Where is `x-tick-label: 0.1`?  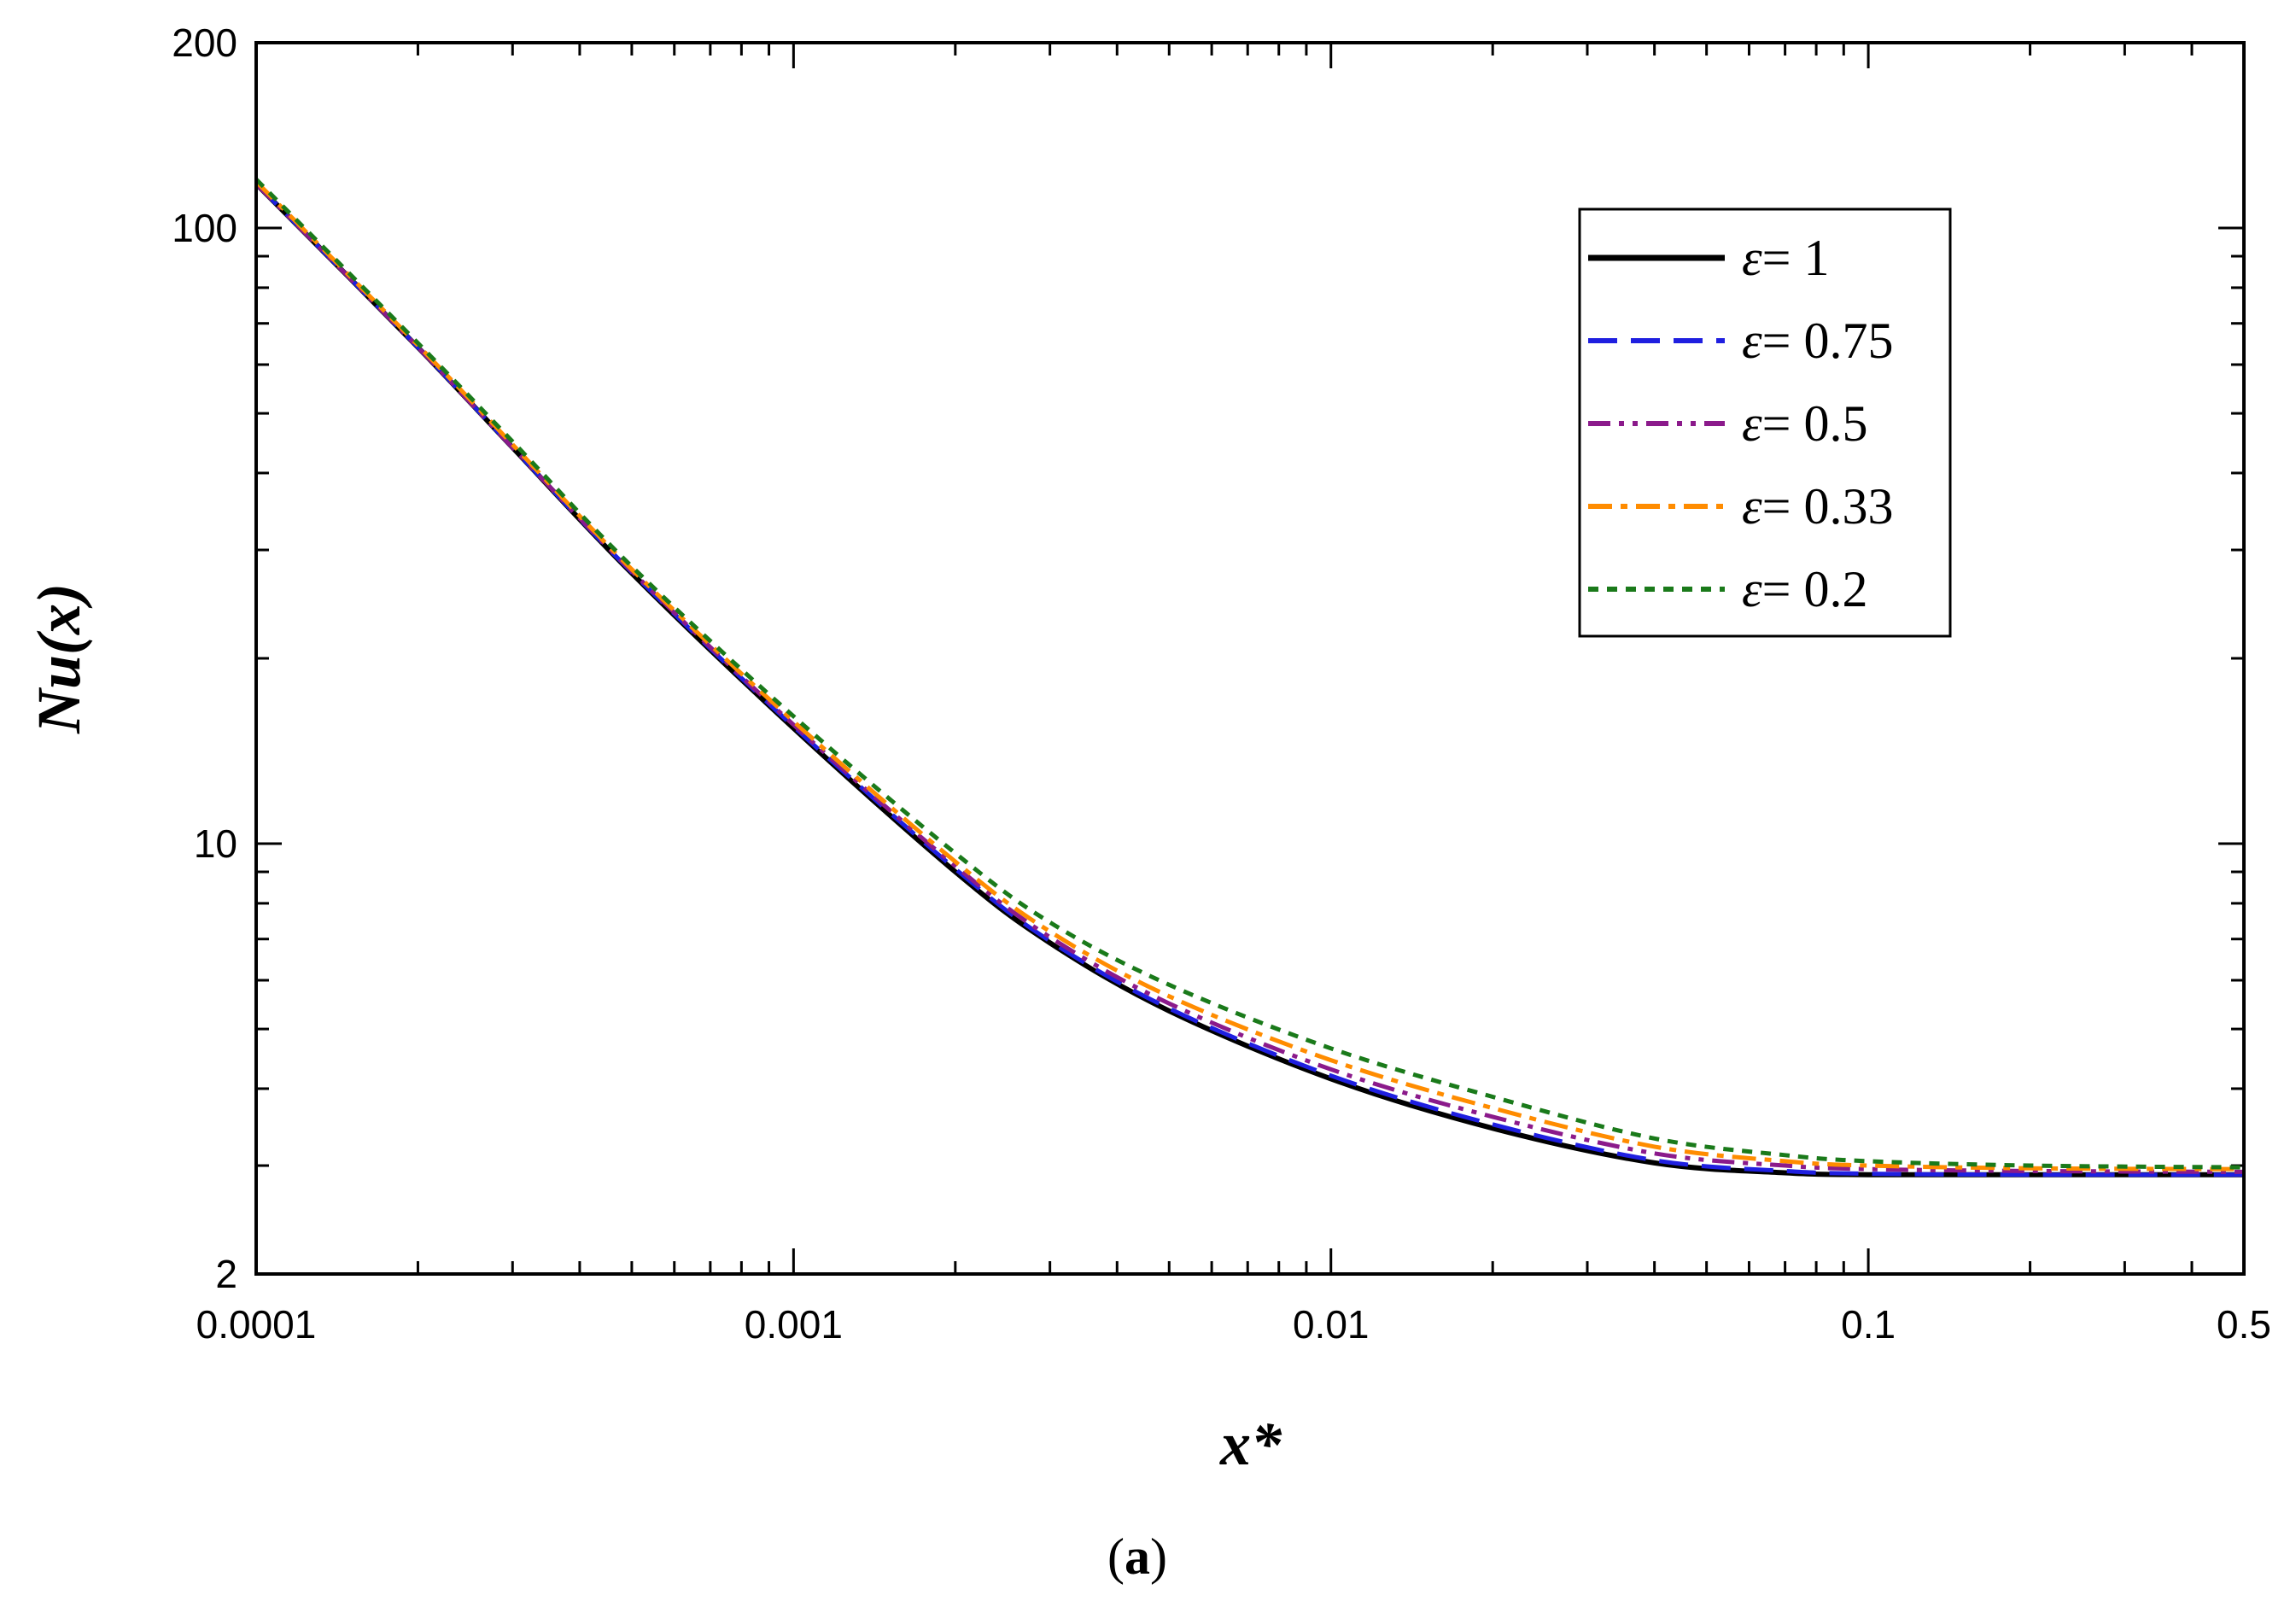 x-tick-label: 0.1 is located at coordinates (1868, 1324).